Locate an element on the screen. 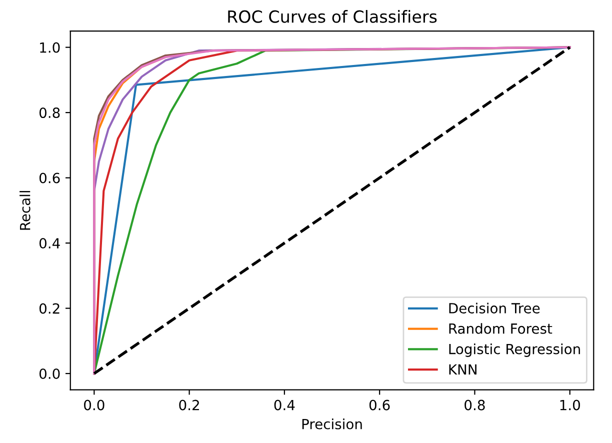 The image size is (612, 443). y-tick-label: 0.0 is located at coordinates (49, 374).